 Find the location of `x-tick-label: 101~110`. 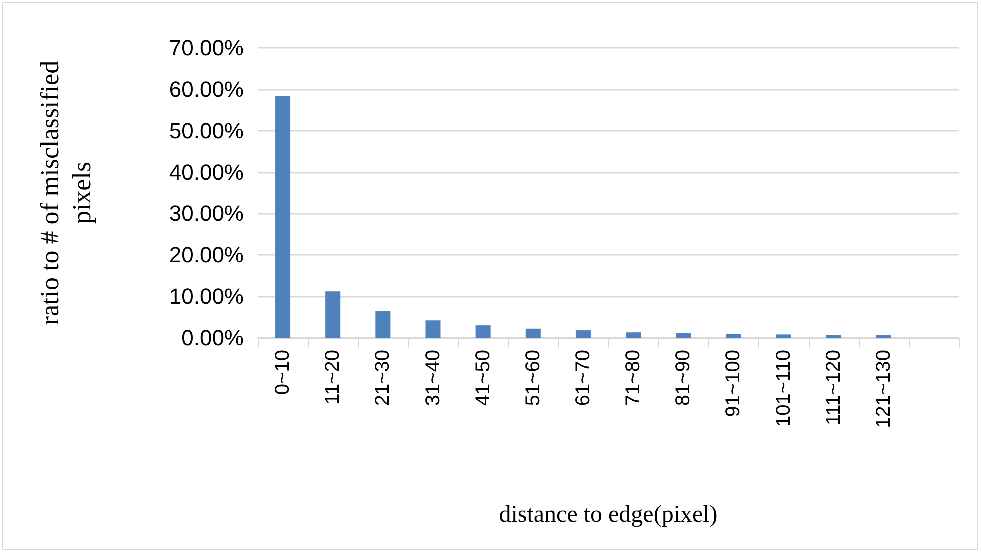

x-tick-label: 101~110 is located at coordinates (783, 388).